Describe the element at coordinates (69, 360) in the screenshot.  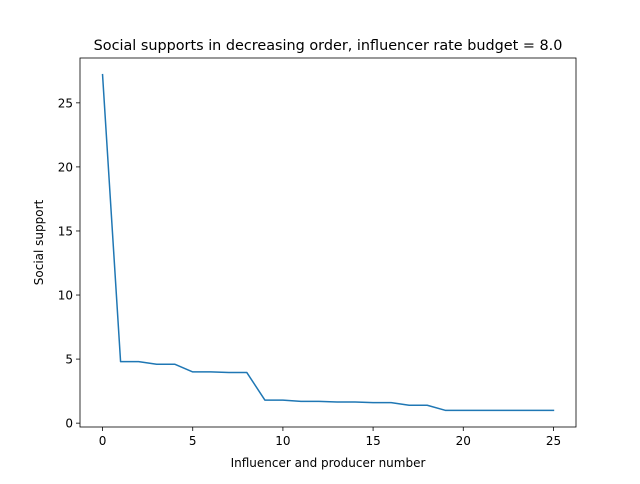
I see `y-tick-label: 5` at that location.